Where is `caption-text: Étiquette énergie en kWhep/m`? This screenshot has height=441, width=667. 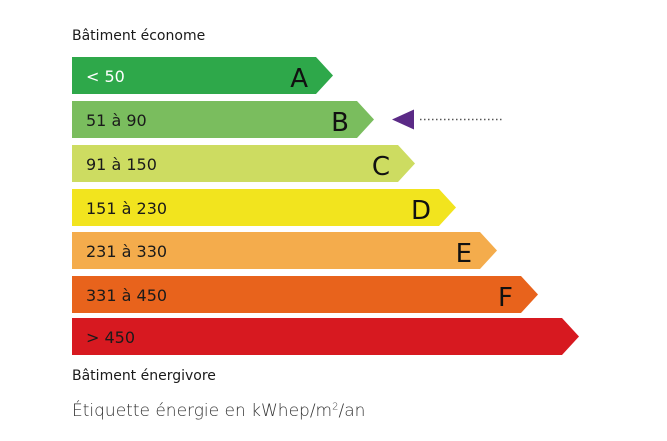 caption-text: Étiquette énergie en kWhep/m is located at coordinates (202, 411).